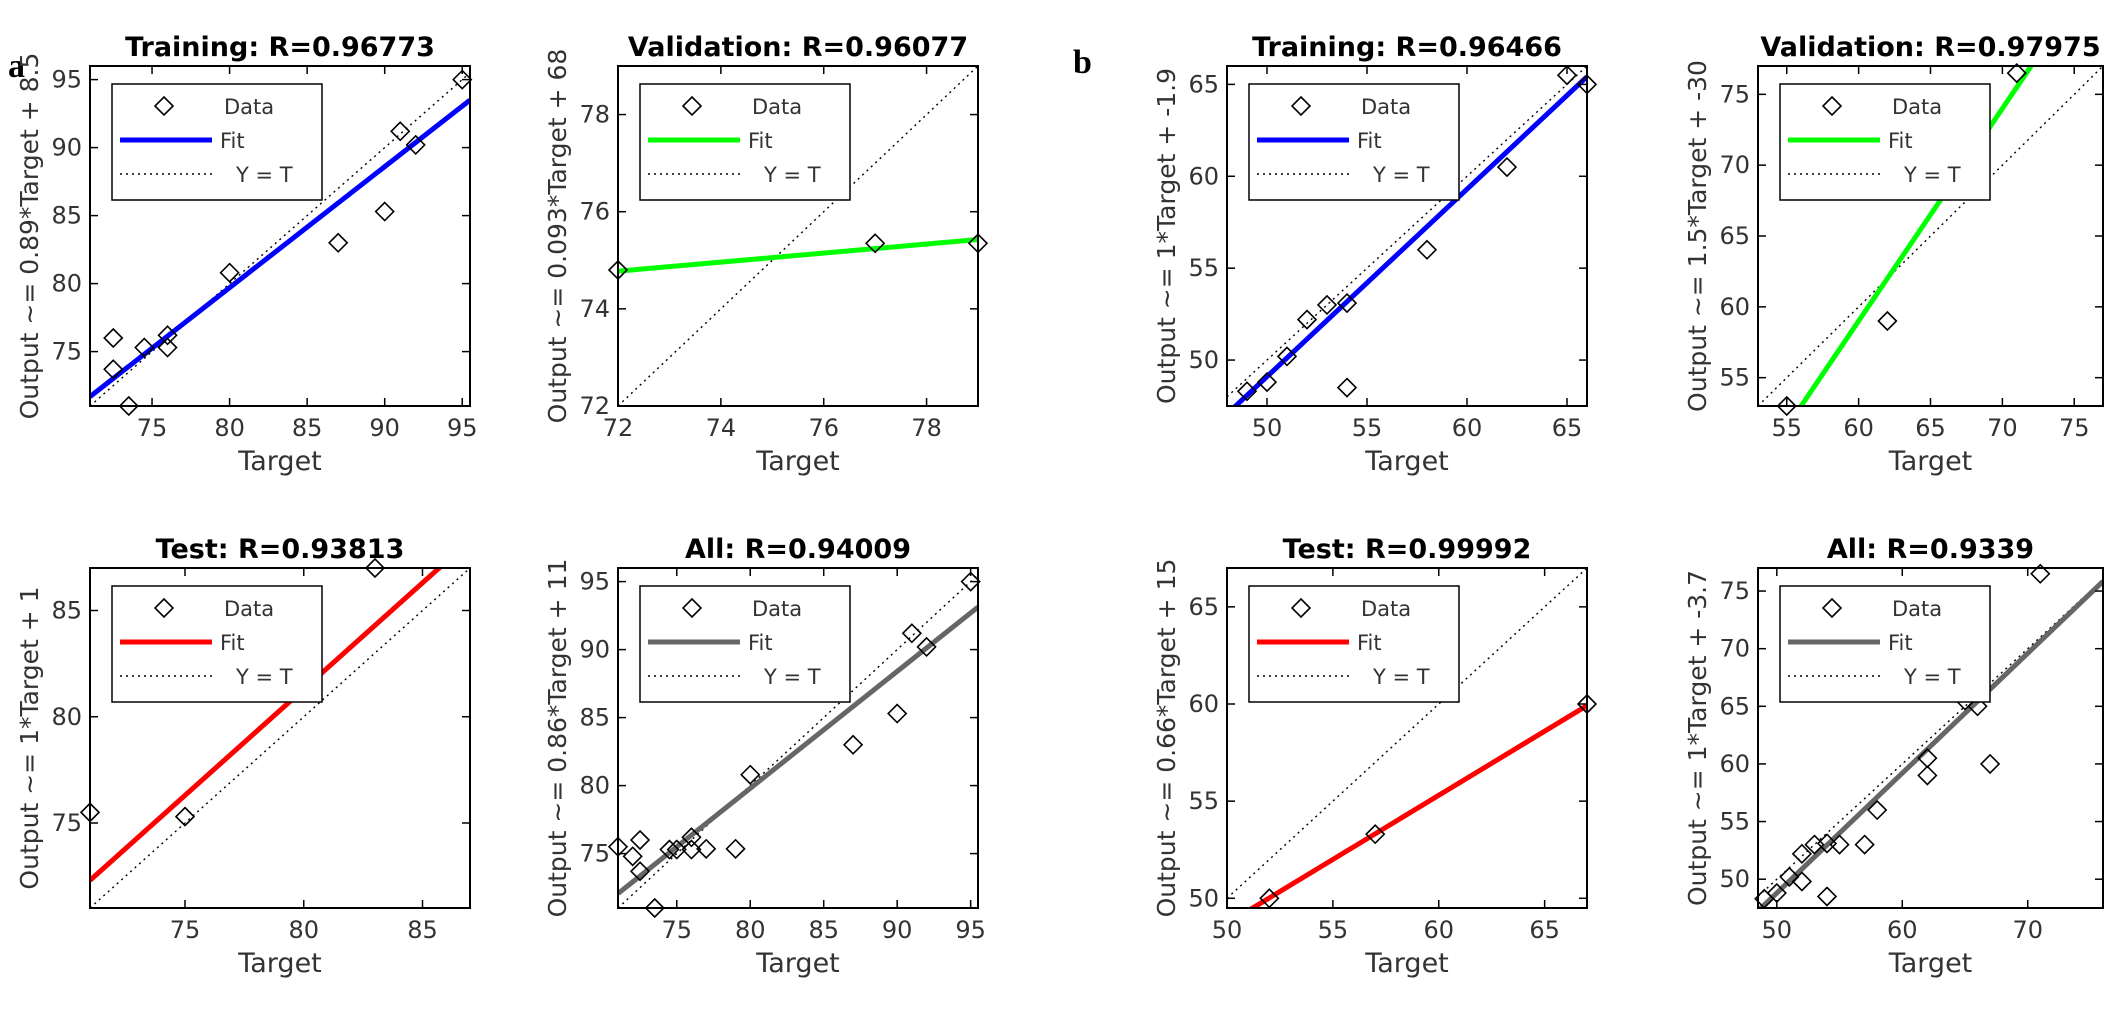 This screenshot has width=2128, height=1014. What do you see at coordinates (1203, 360) in the screenshot?
I see `y-tick-label: 50` at bounding box center [1203, 360].